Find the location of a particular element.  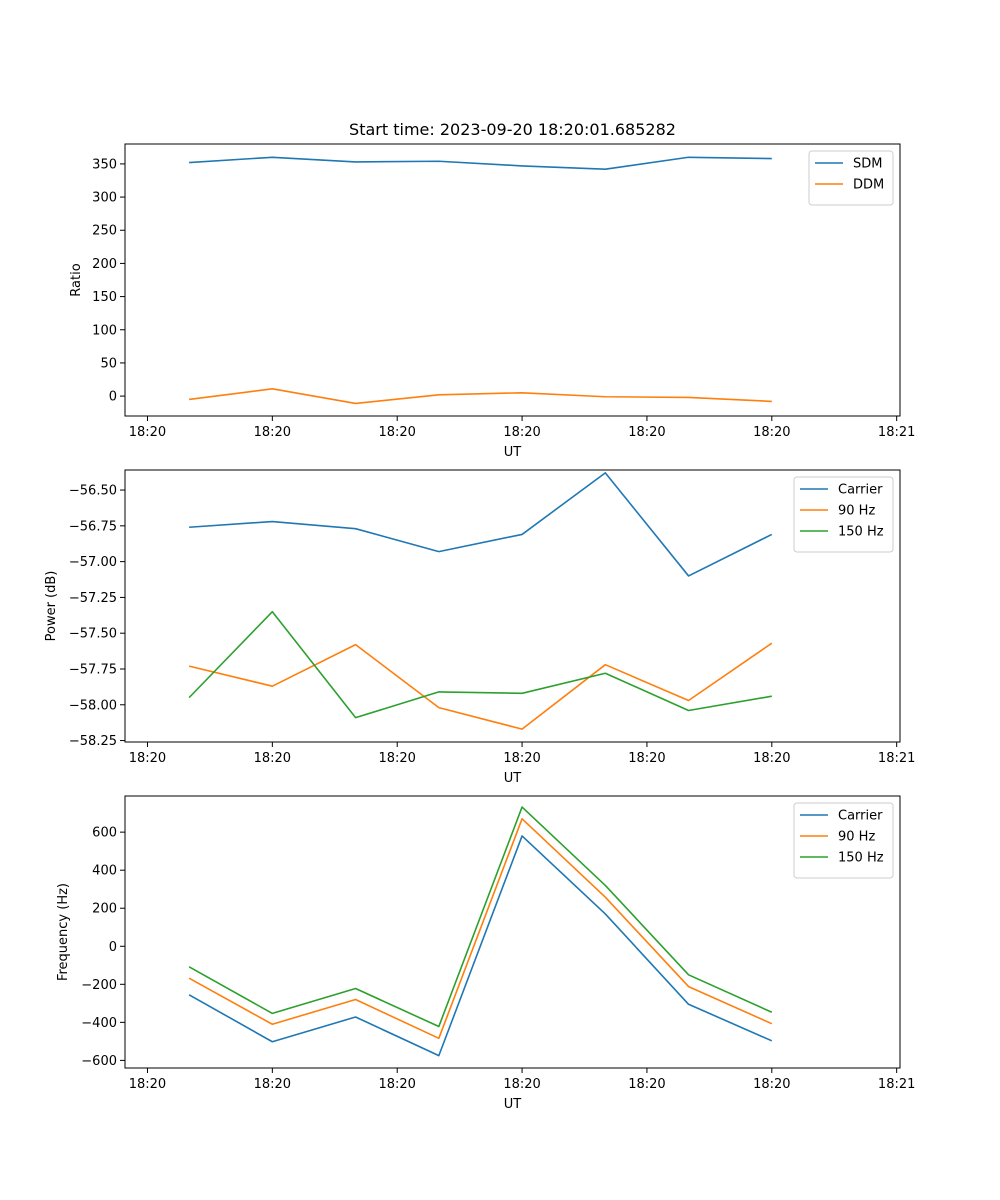

ratio-y-tick-label: 350 is located at coordinates (104, 164).